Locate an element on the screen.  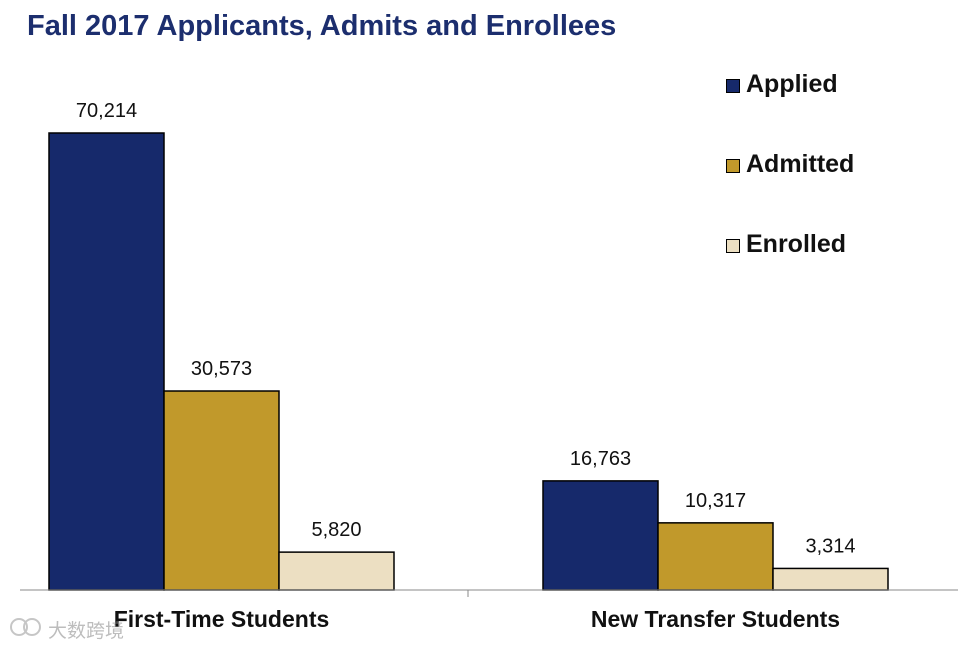
data-label-admitted-new-transfer-students: 10,317 is located at coordinates (715, 501).